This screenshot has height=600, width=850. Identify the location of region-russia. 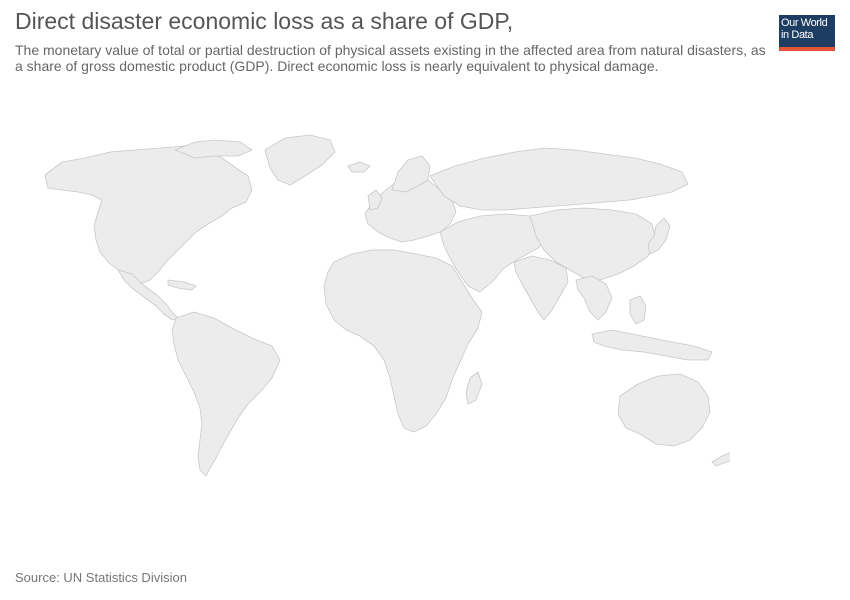
(559, 179).